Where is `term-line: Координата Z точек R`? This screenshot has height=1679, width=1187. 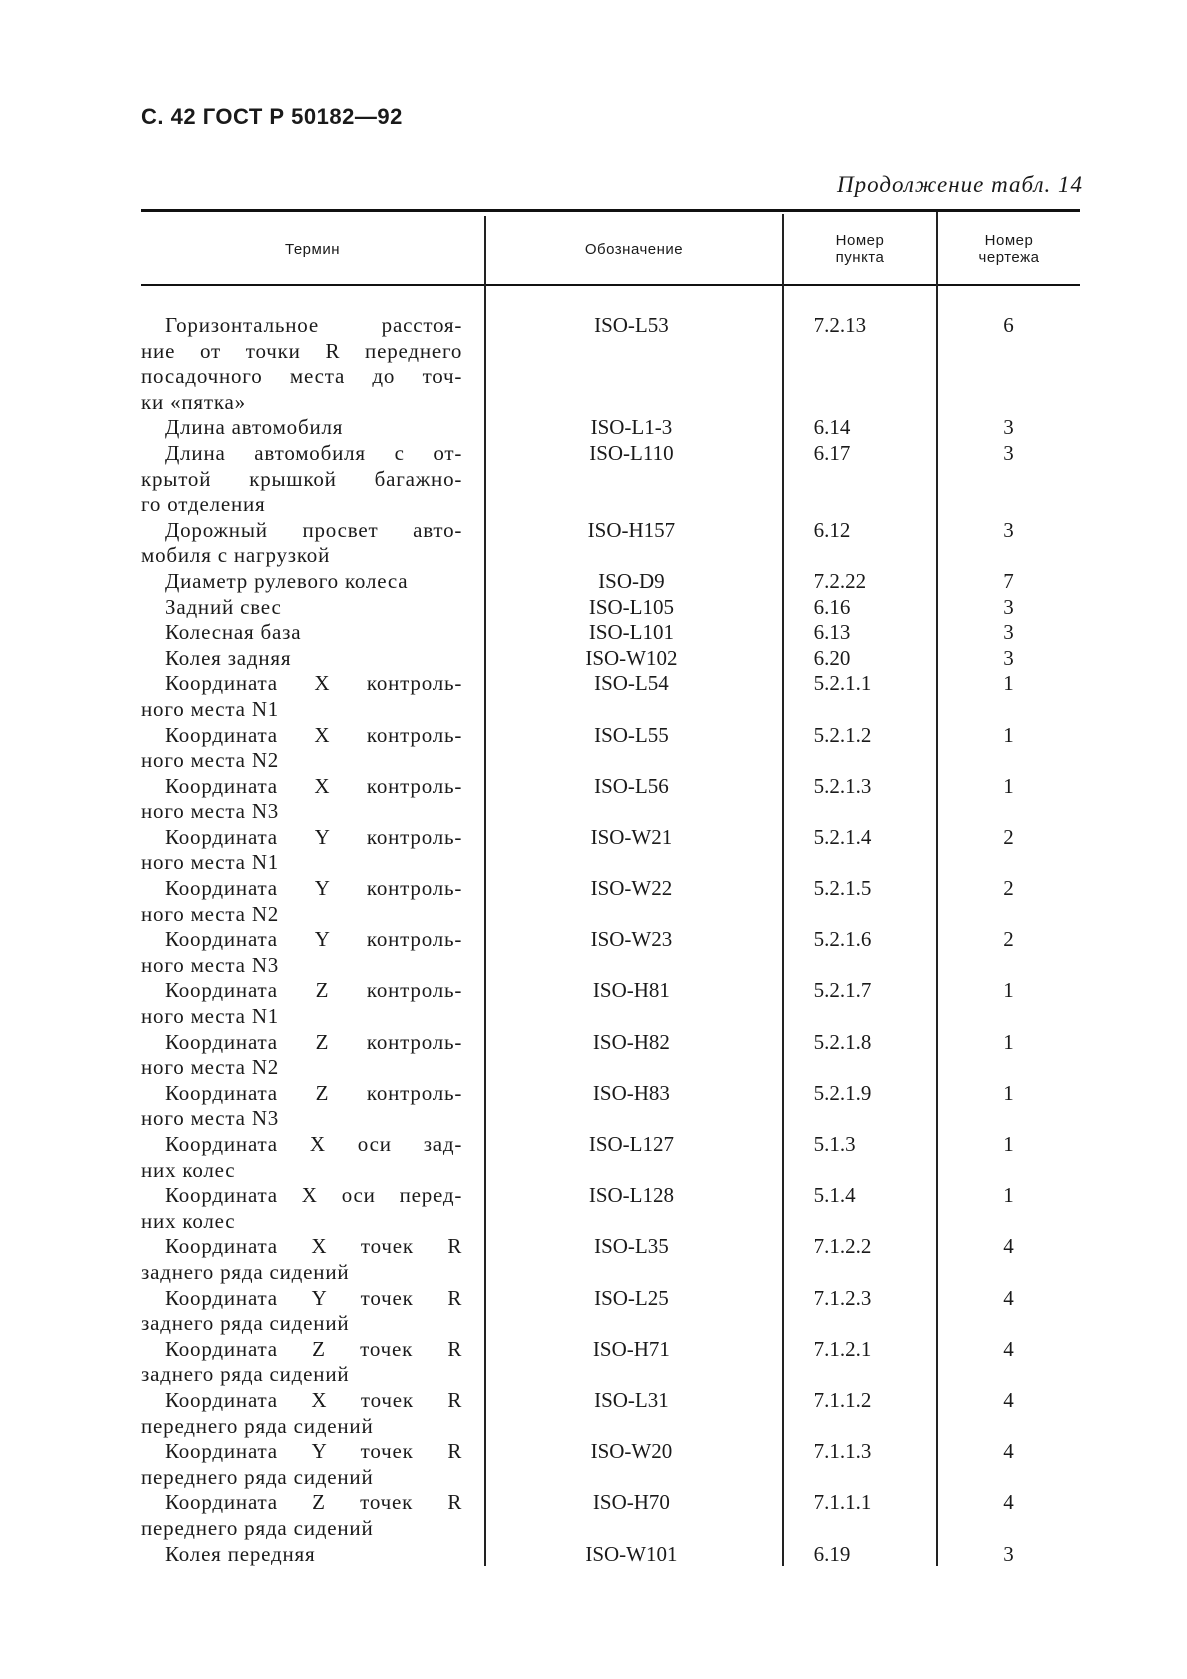
term-line: Координата Z точек R is located at coordinates (314, 1502).